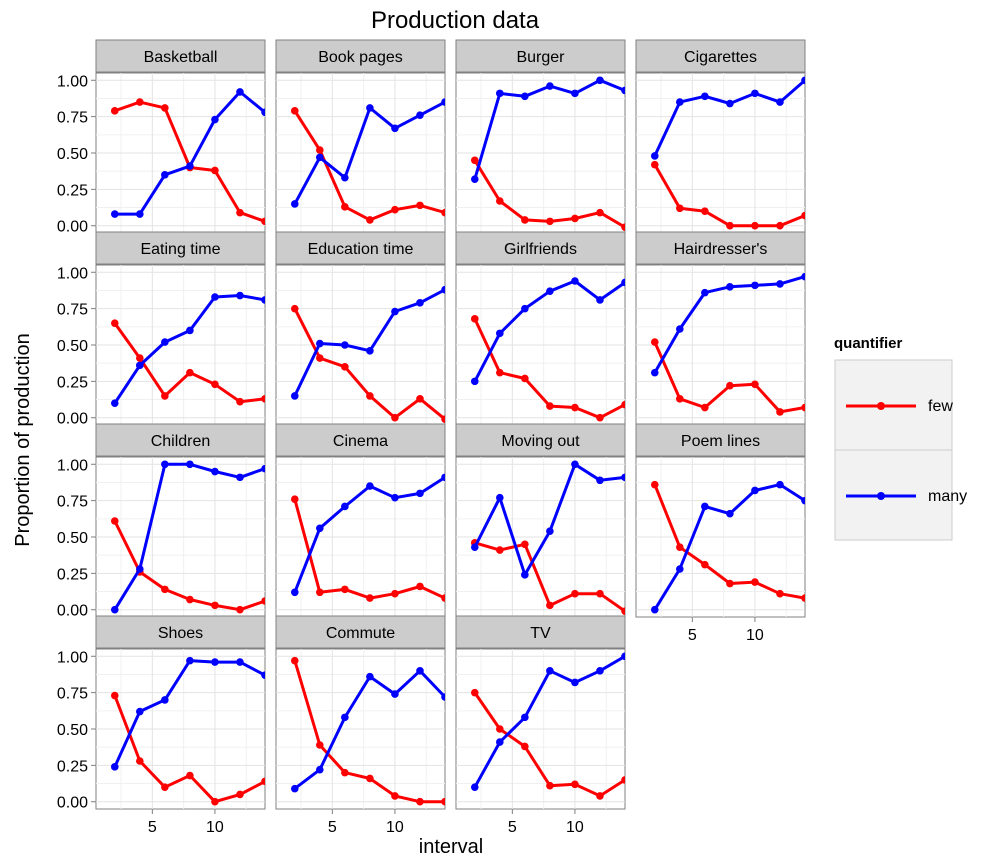 The width and height of the screenshot is (984, 859). What do you see at coordinates (180, 249) in the screenshot?
I see `facet-title-eating-time: Eating time` at bounding box center [180, 249].